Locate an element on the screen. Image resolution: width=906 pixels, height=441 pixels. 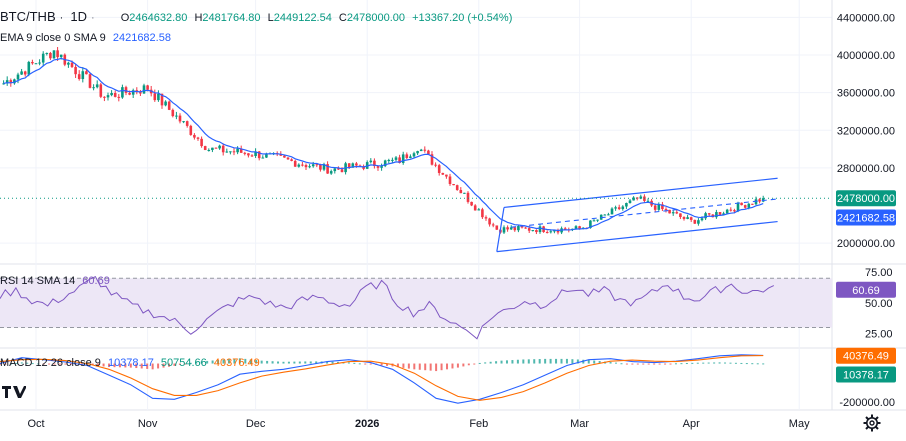
x-tick-label: May is located at coordinates (799, 424).